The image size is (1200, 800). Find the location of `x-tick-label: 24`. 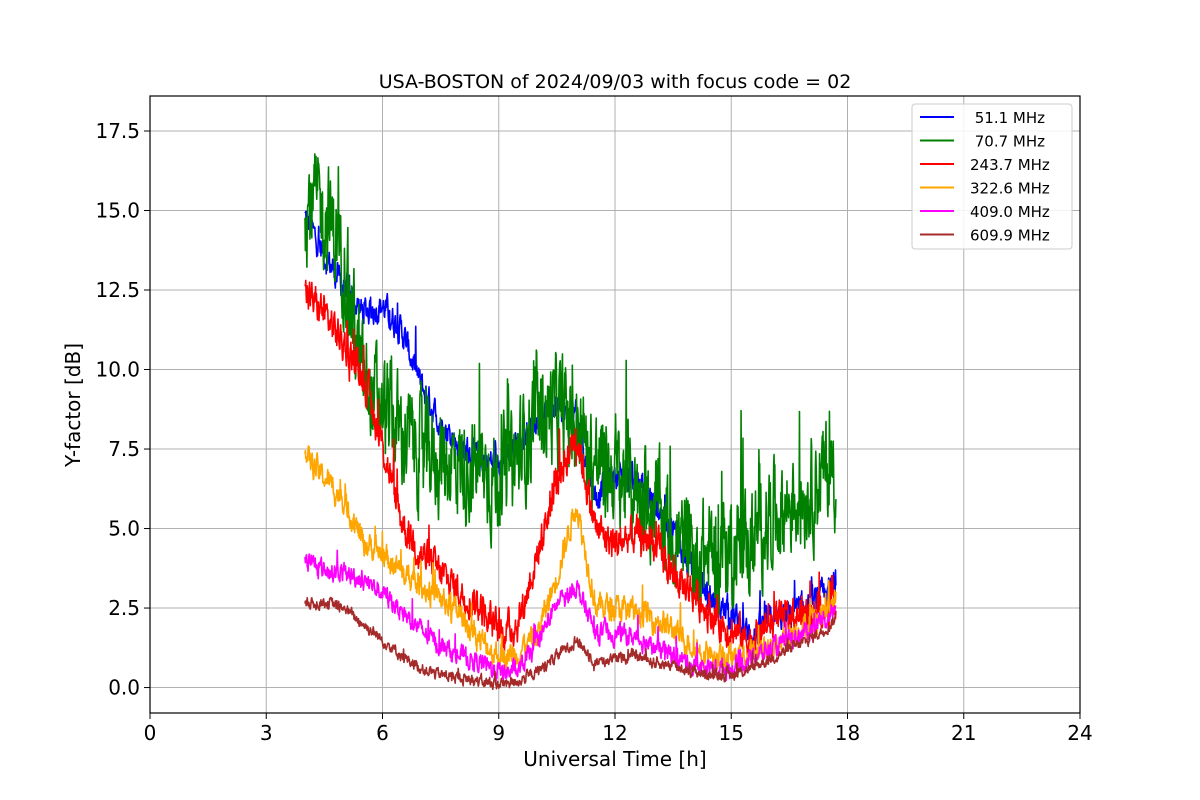

x-tick-label: 24 is located at coordinates (1079, 733).